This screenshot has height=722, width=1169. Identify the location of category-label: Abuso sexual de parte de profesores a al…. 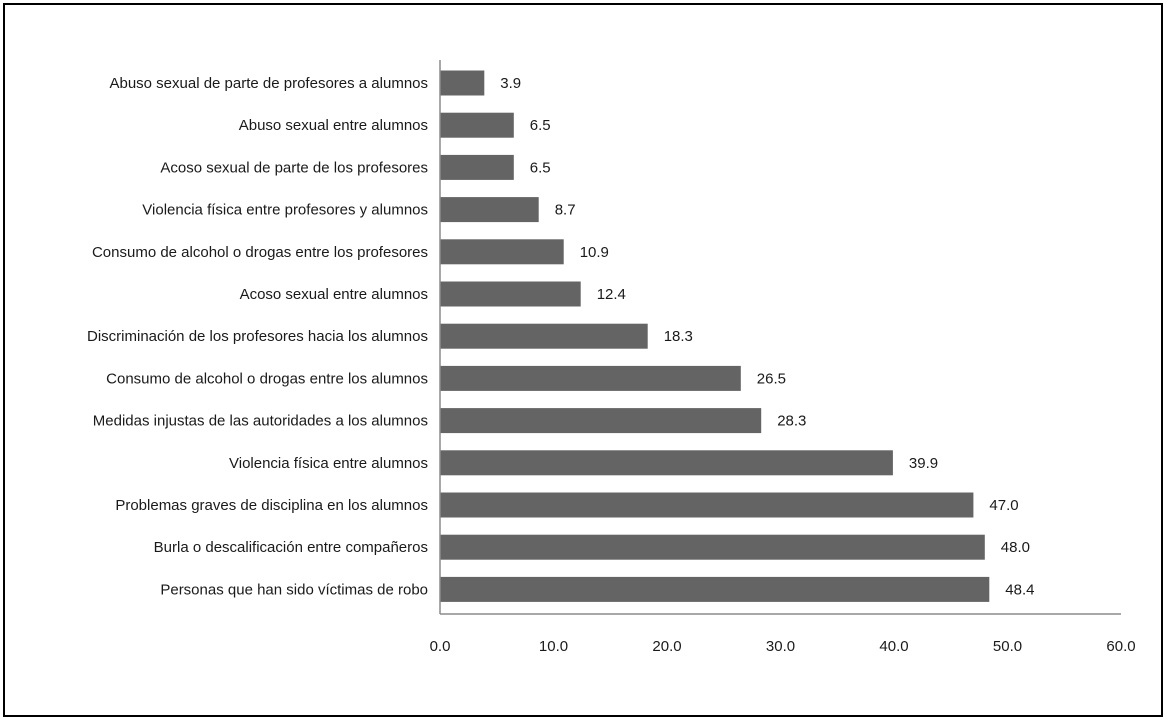
(268, 83).